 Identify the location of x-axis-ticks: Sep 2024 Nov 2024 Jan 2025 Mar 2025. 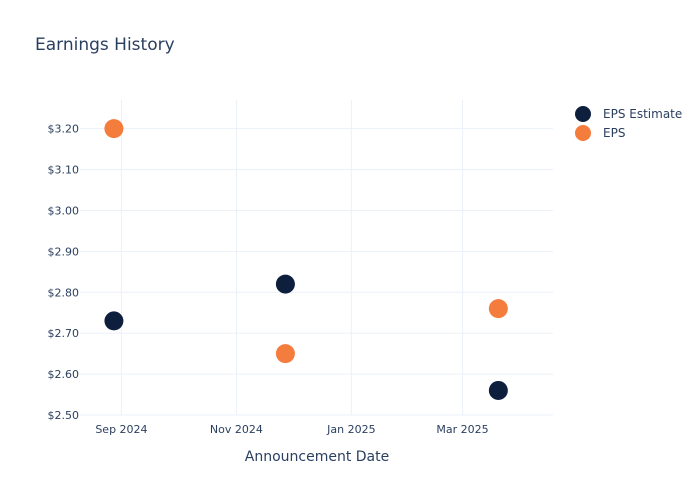
(291, 429).